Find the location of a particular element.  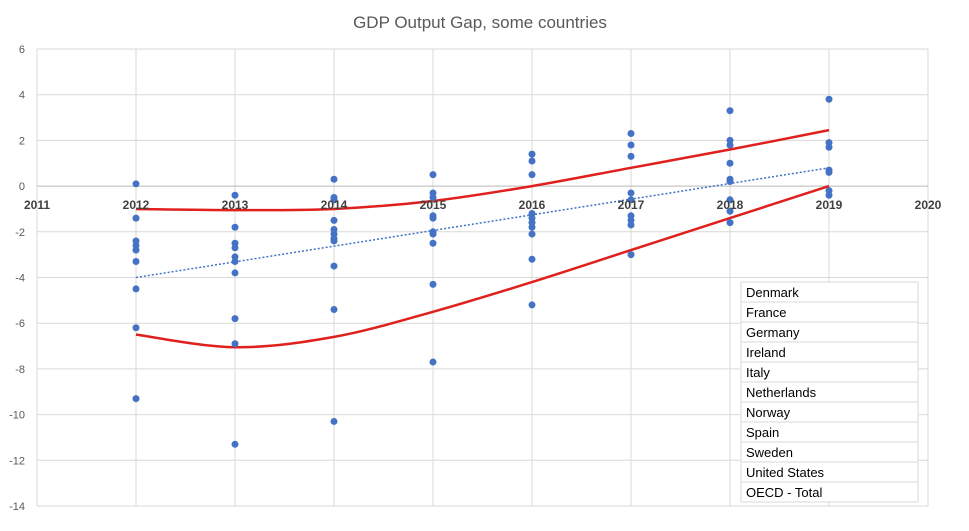

legend-entry: France is located at coordinates (766, 312).